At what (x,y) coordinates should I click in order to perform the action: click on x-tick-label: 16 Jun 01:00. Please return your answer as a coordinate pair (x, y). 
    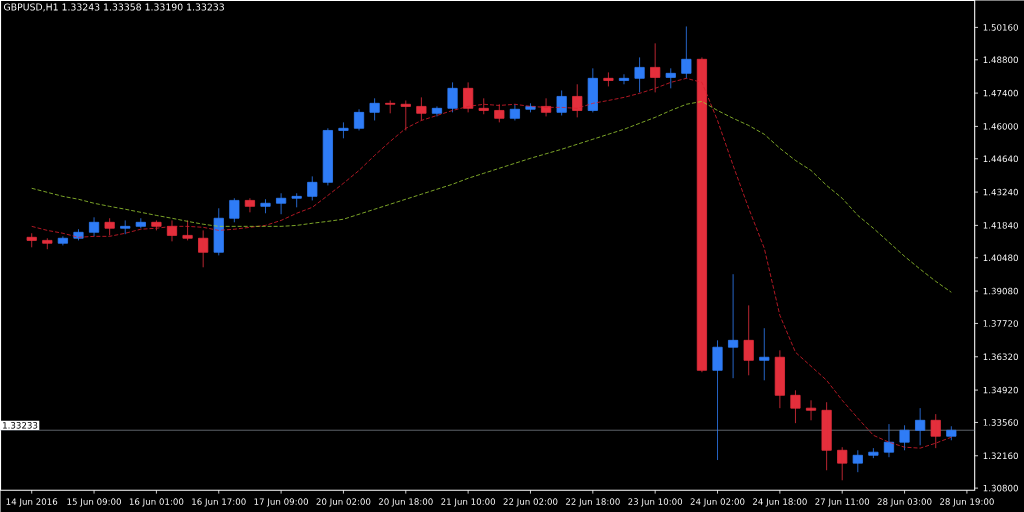
    Looking at the image, I should click on (156, 502).